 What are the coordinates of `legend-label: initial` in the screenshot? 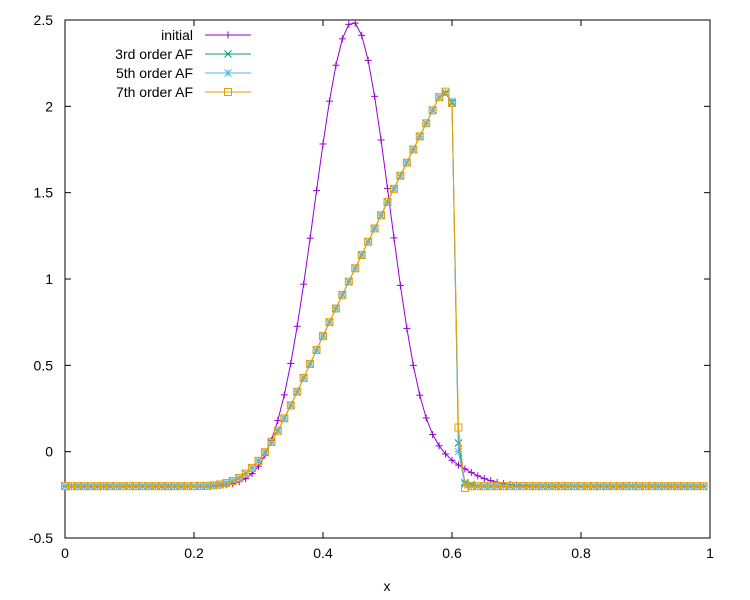 It's located at (177, 35).